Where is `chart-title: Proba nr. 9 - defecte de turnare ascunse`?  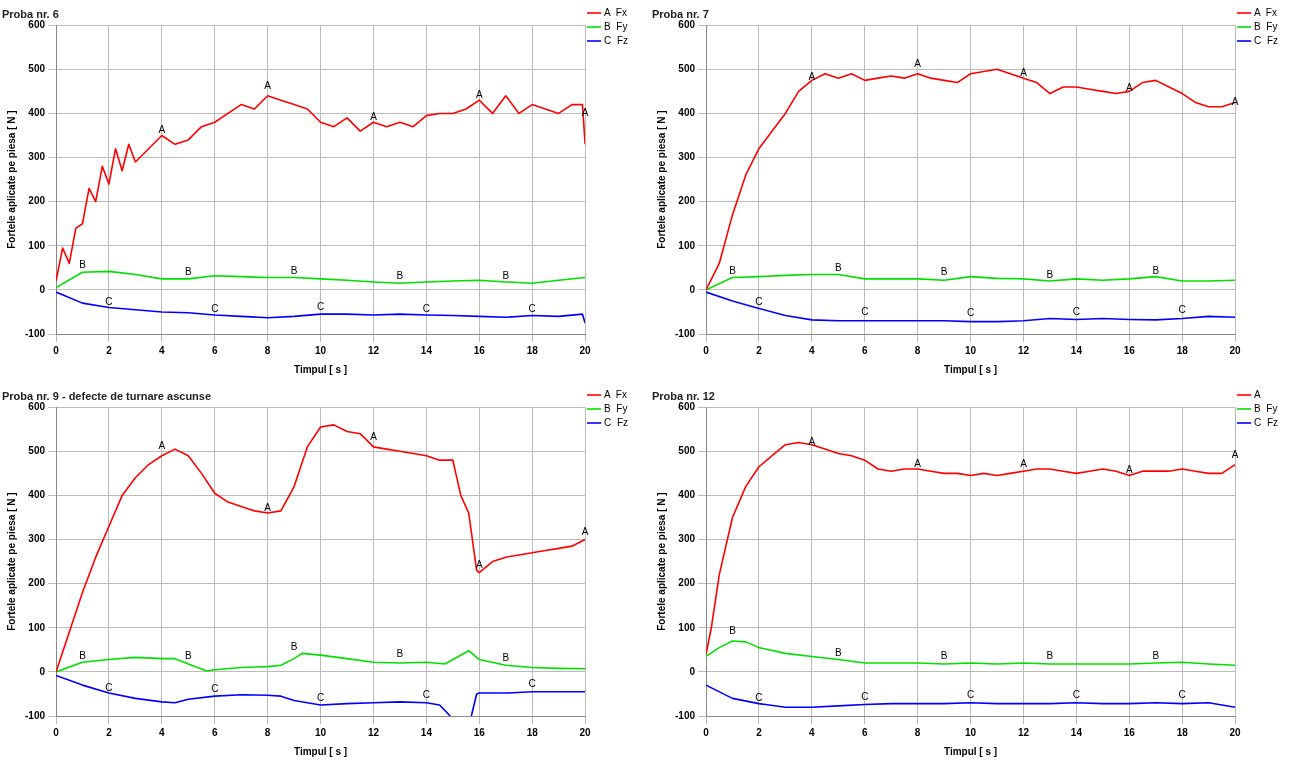 chart-title: Proba nr. 9 - defecte de turnare ascunse is located at coordinates (107, 395).